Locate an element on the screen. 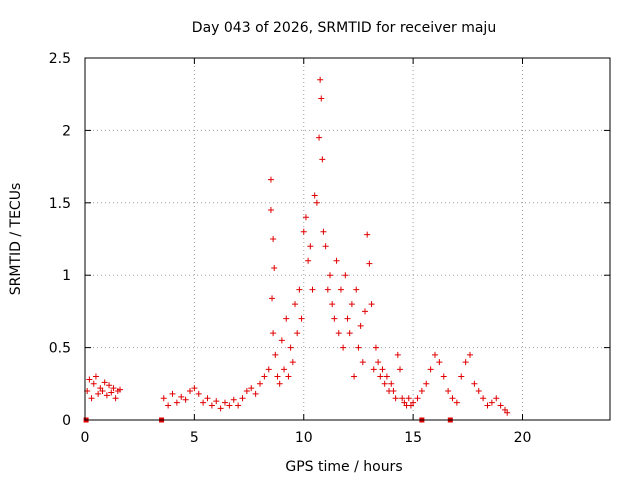 The height and width of the screenshot is (480, 640). x-tick-label: 5 is located at coordinates (194, 438).